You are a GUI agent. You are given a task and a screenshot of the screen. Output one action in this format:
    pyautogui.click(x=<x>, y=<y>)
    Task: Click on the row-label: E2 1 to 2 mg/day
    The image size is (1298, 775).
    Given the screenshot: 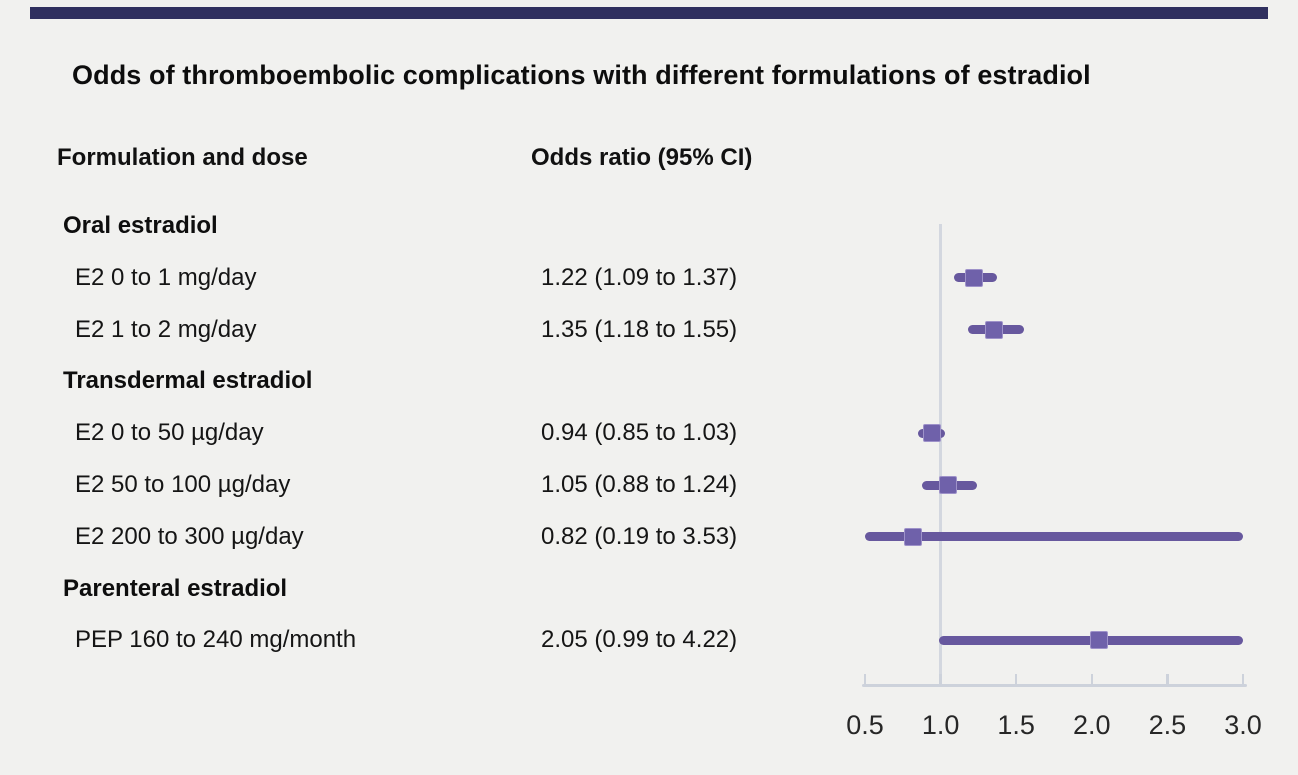 What is the action you would take?
    pyautogui.click(x=166, y=329)
    